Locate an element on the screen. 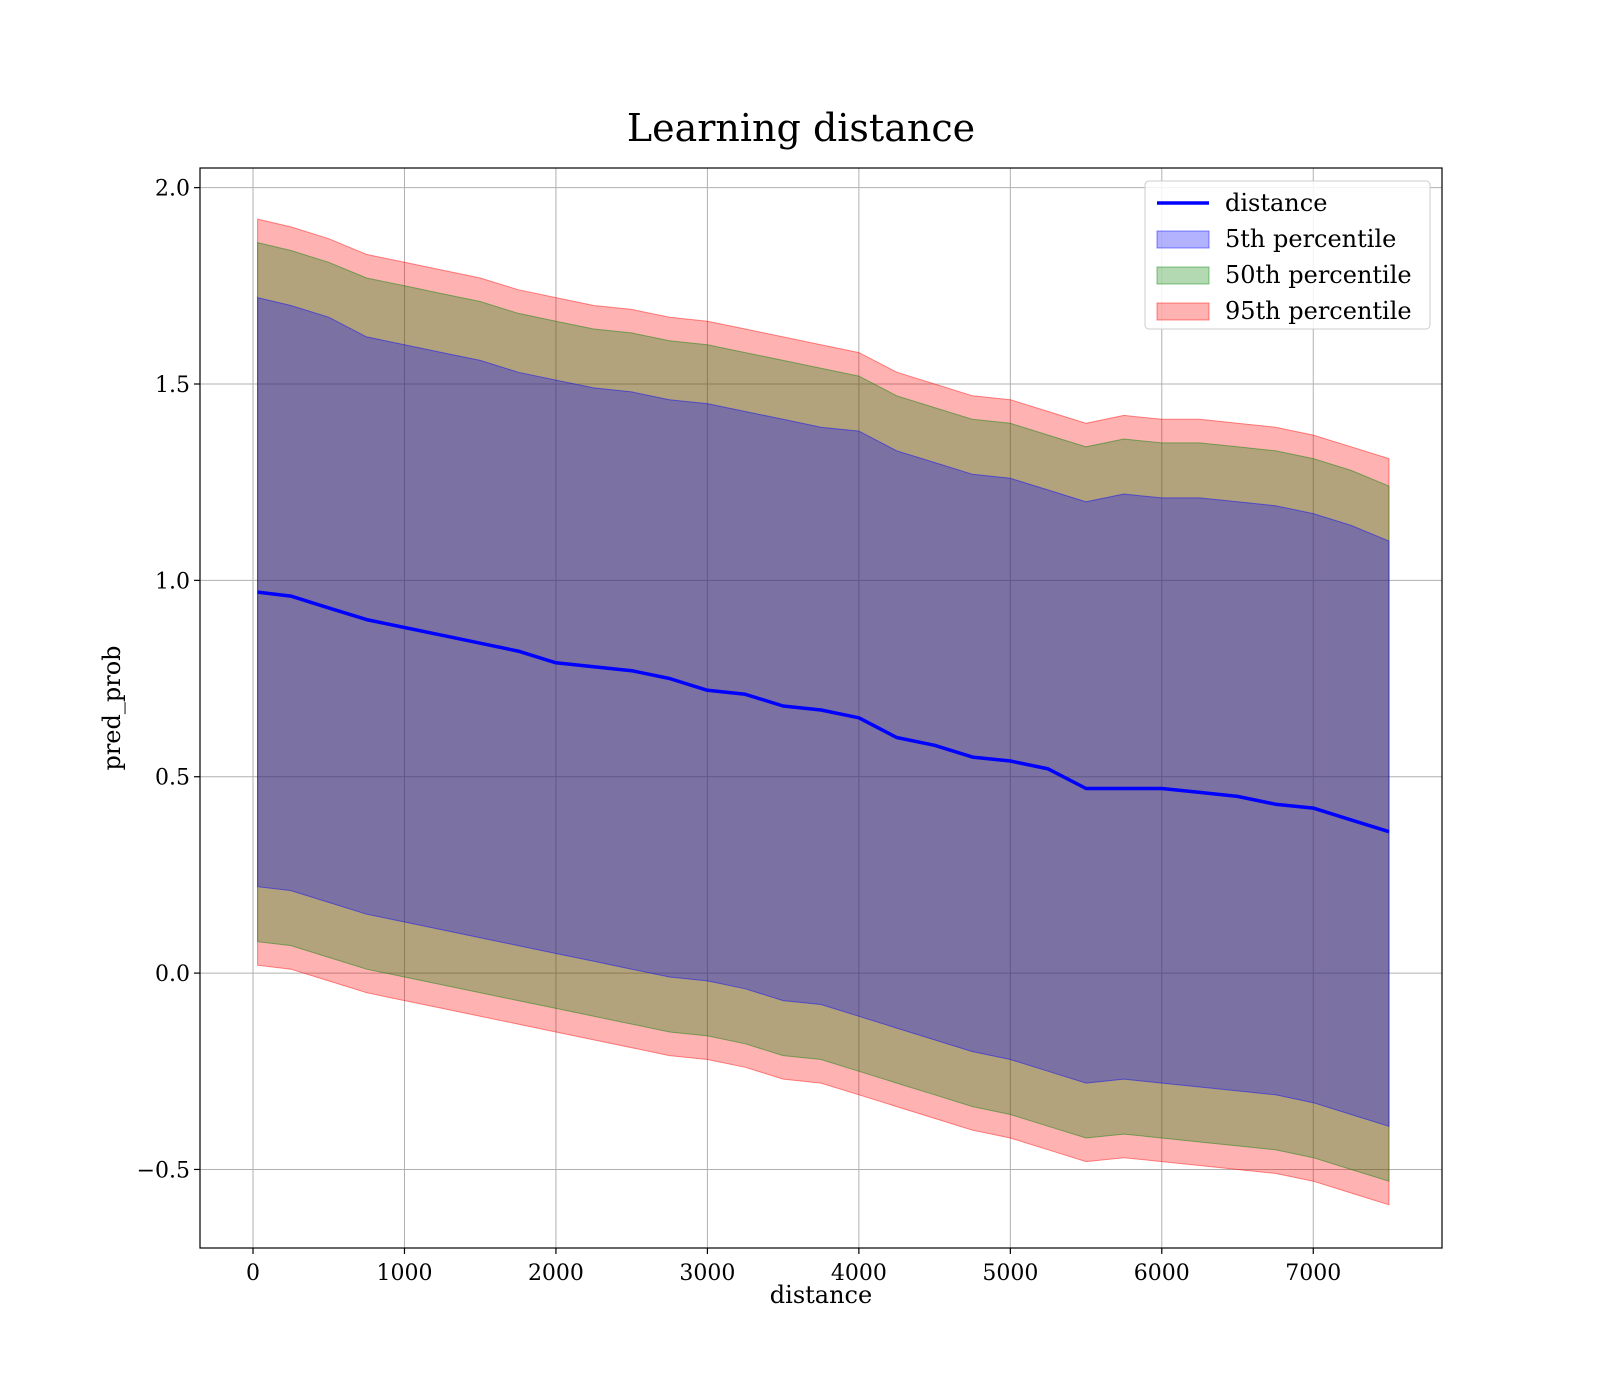 Image resolution: width=1600 pixels, height=1400 pixels. legend-label-5th-percentile: 5th percentile is located at coordinates (1310, 239).